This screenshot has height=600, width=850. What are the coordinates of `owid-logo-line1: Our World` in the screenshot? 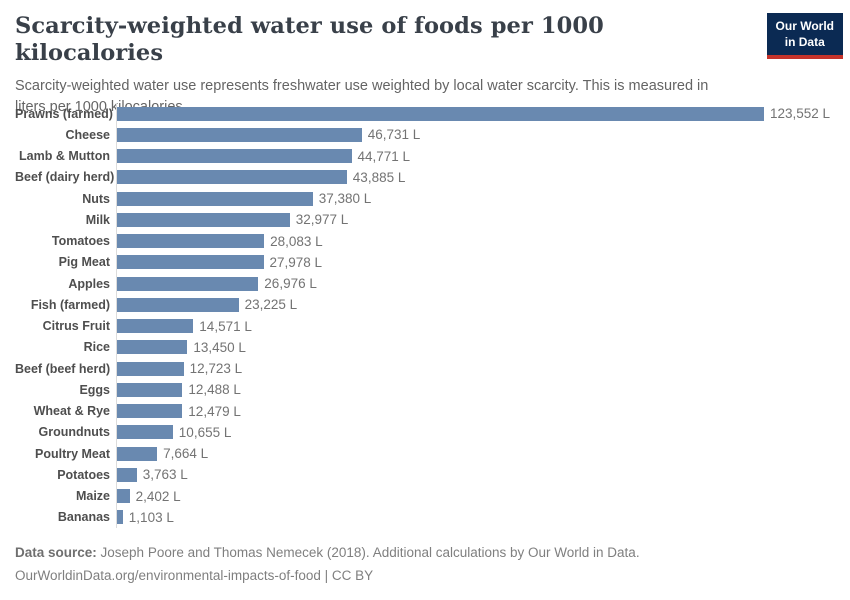 It's located at (804, 26).